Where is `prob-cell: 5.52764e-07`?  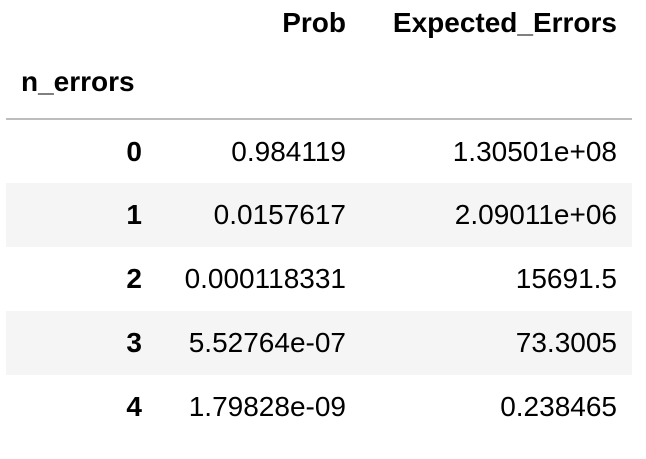
prob-cell: 5.52764e-07 is located at coordinates (267, 342).